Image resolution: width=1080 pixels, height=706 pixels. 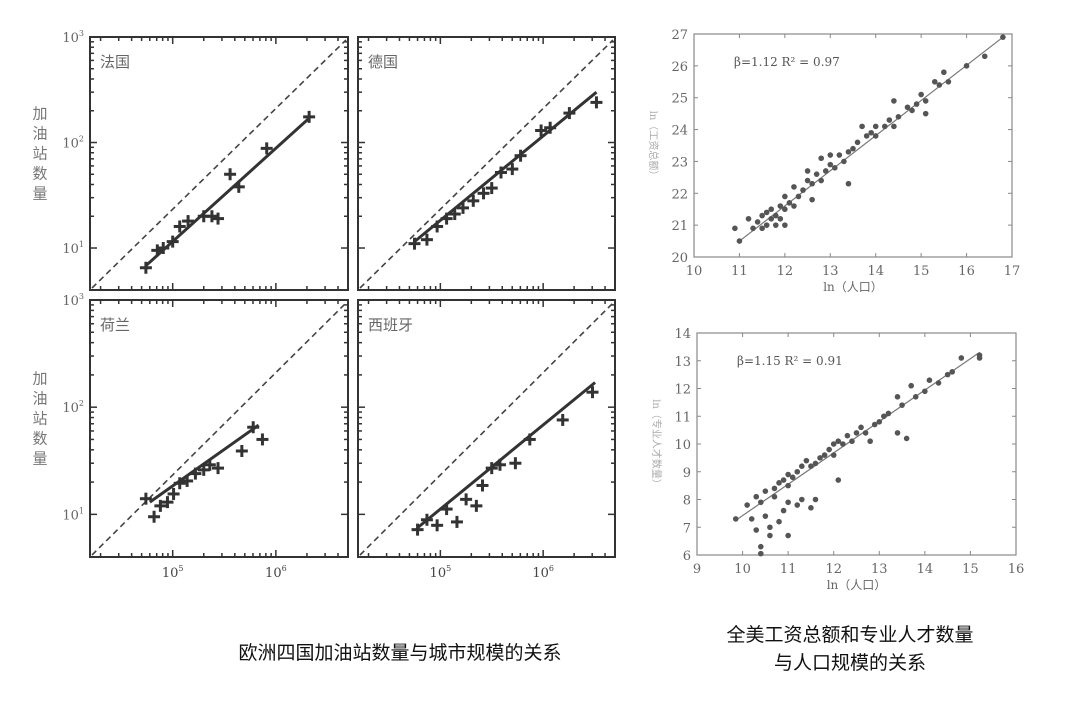 What do you see at coordinates (679, 194) in the screenshot?
I see `y-tick-label: 22` at bounding box center [679, 194].